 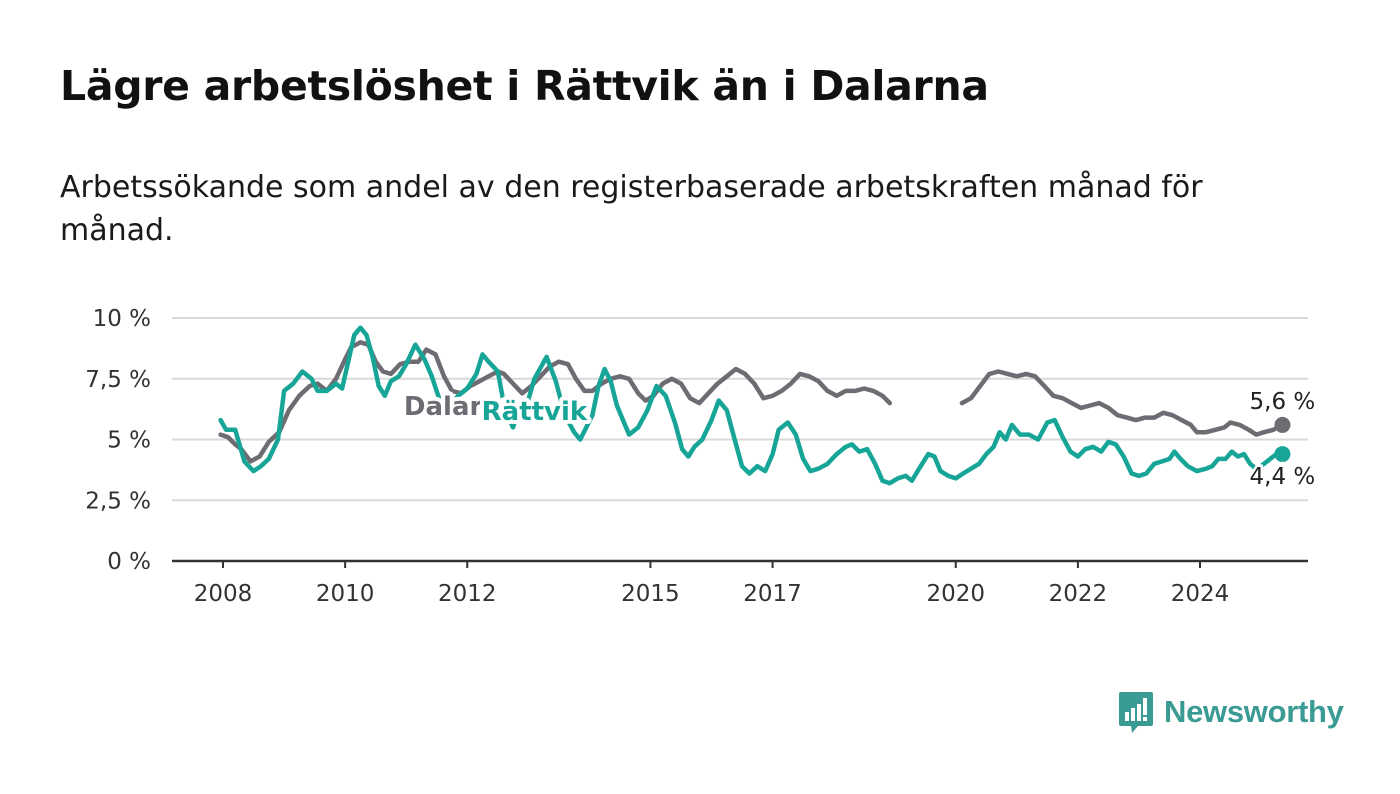 What do you see at coordinates (535, 412) in the screenshot?
I see `series-name-label-rttvik: Rättvik` at bounding box center [535, 412].